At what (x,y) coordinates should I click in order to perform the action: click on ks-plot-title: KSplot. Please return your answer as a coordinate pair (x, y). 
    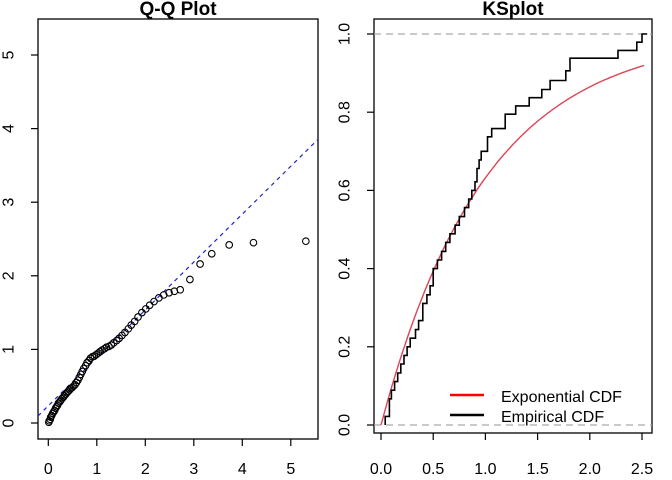
    Looking at the image, I should click on (513, 10).